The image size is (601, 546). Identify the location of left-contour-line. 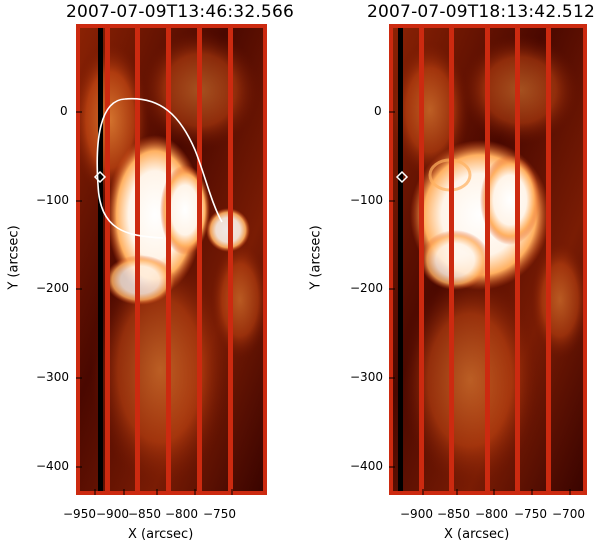
(159, 168).